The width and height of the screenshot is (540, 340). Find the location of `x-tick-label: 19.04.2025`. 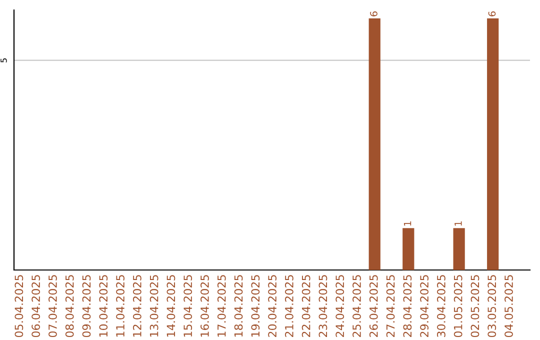

x-tick-label: 19.04.2025 is located at coordinates (255, 306).